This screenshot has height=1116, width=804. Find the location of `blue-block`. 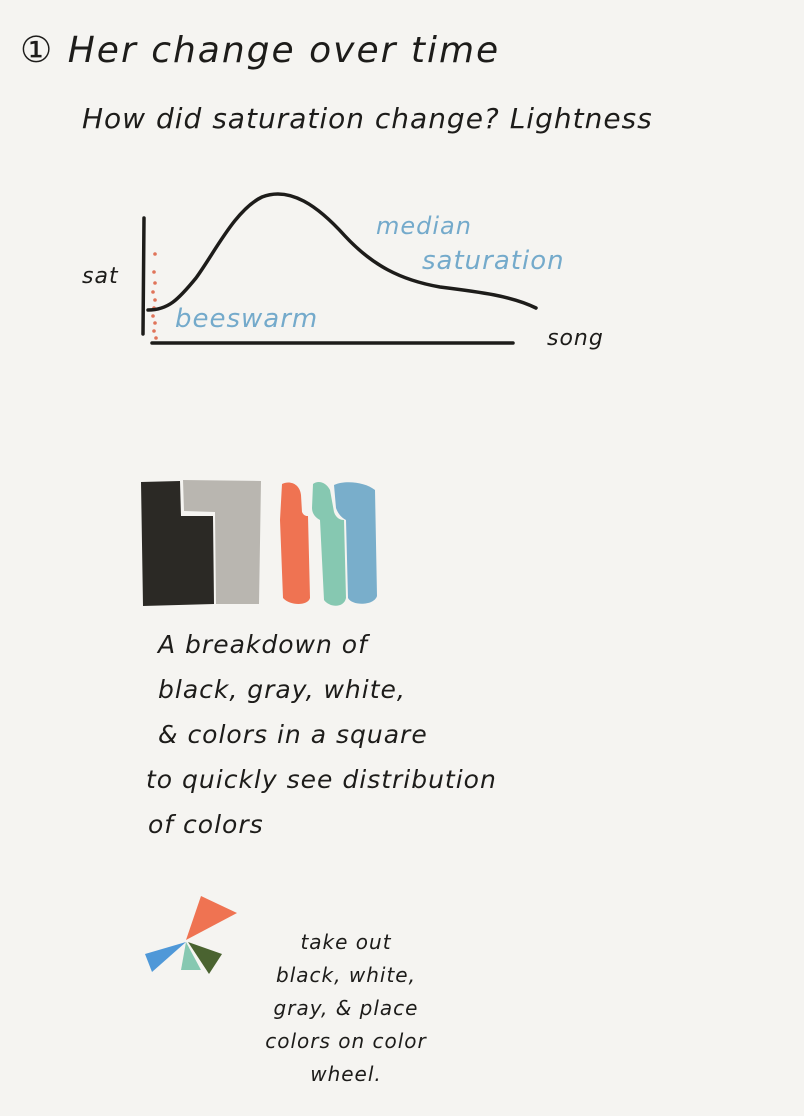

blue-block is located at coordinates (355, 543).